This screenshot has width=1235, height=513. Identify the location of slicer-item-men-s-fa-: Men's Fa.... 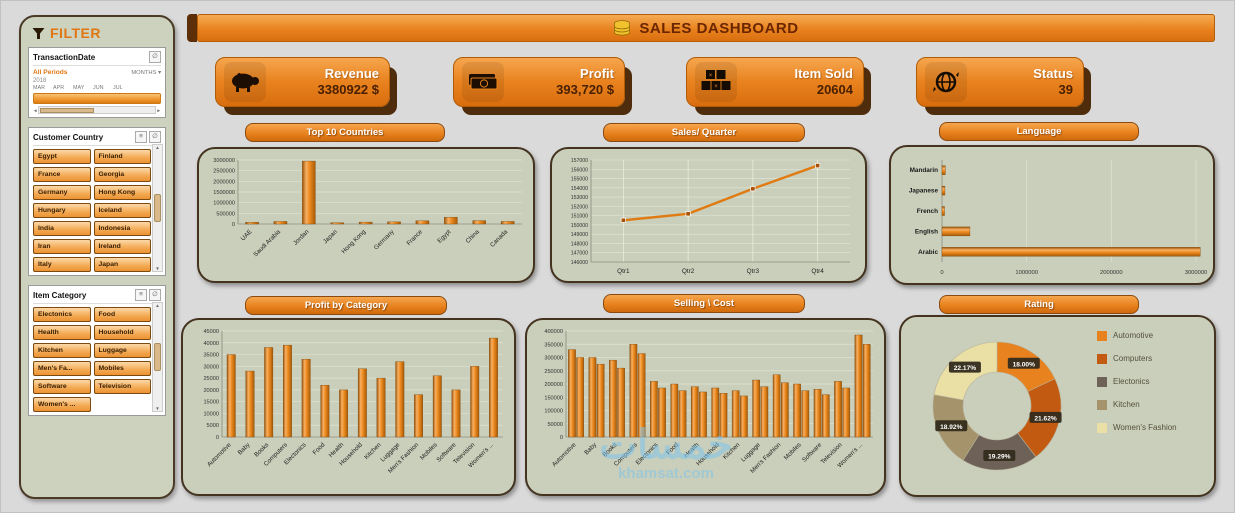
(62, 368).